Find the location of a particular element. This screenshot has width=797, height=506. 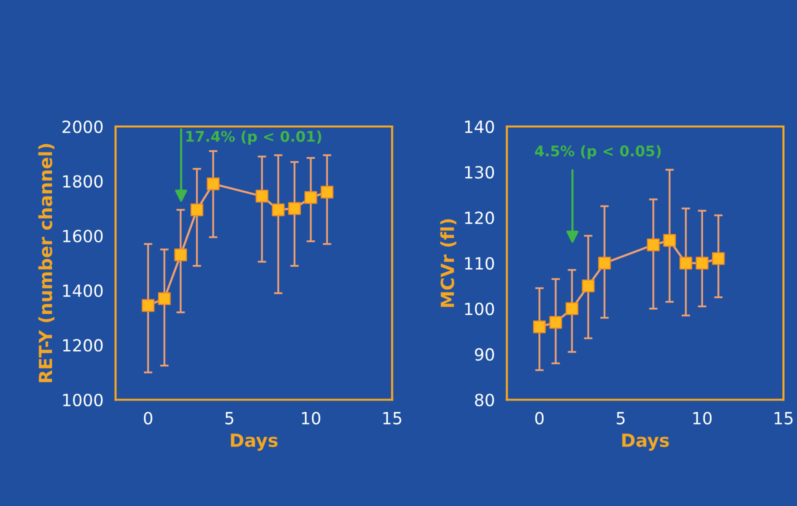

annotation: 4.5% (p < 0.05) is located at coordinates (597, 152).